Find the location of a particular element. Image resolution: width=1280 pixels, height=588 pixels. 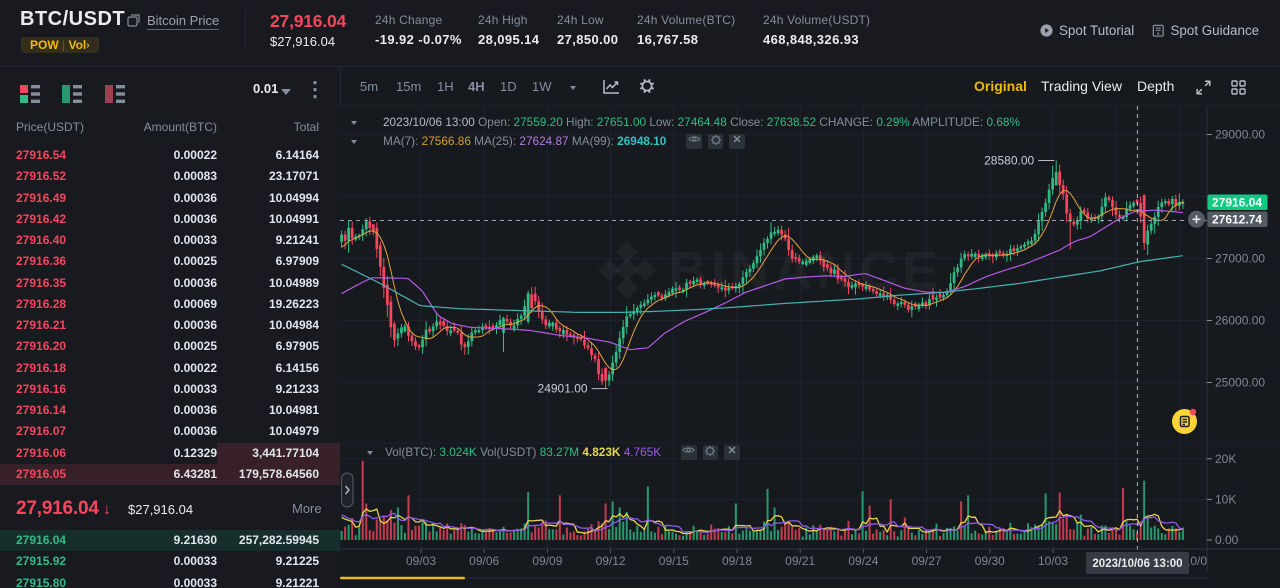

svg-text: 27000.00 is located at coordinates (1240, 259).